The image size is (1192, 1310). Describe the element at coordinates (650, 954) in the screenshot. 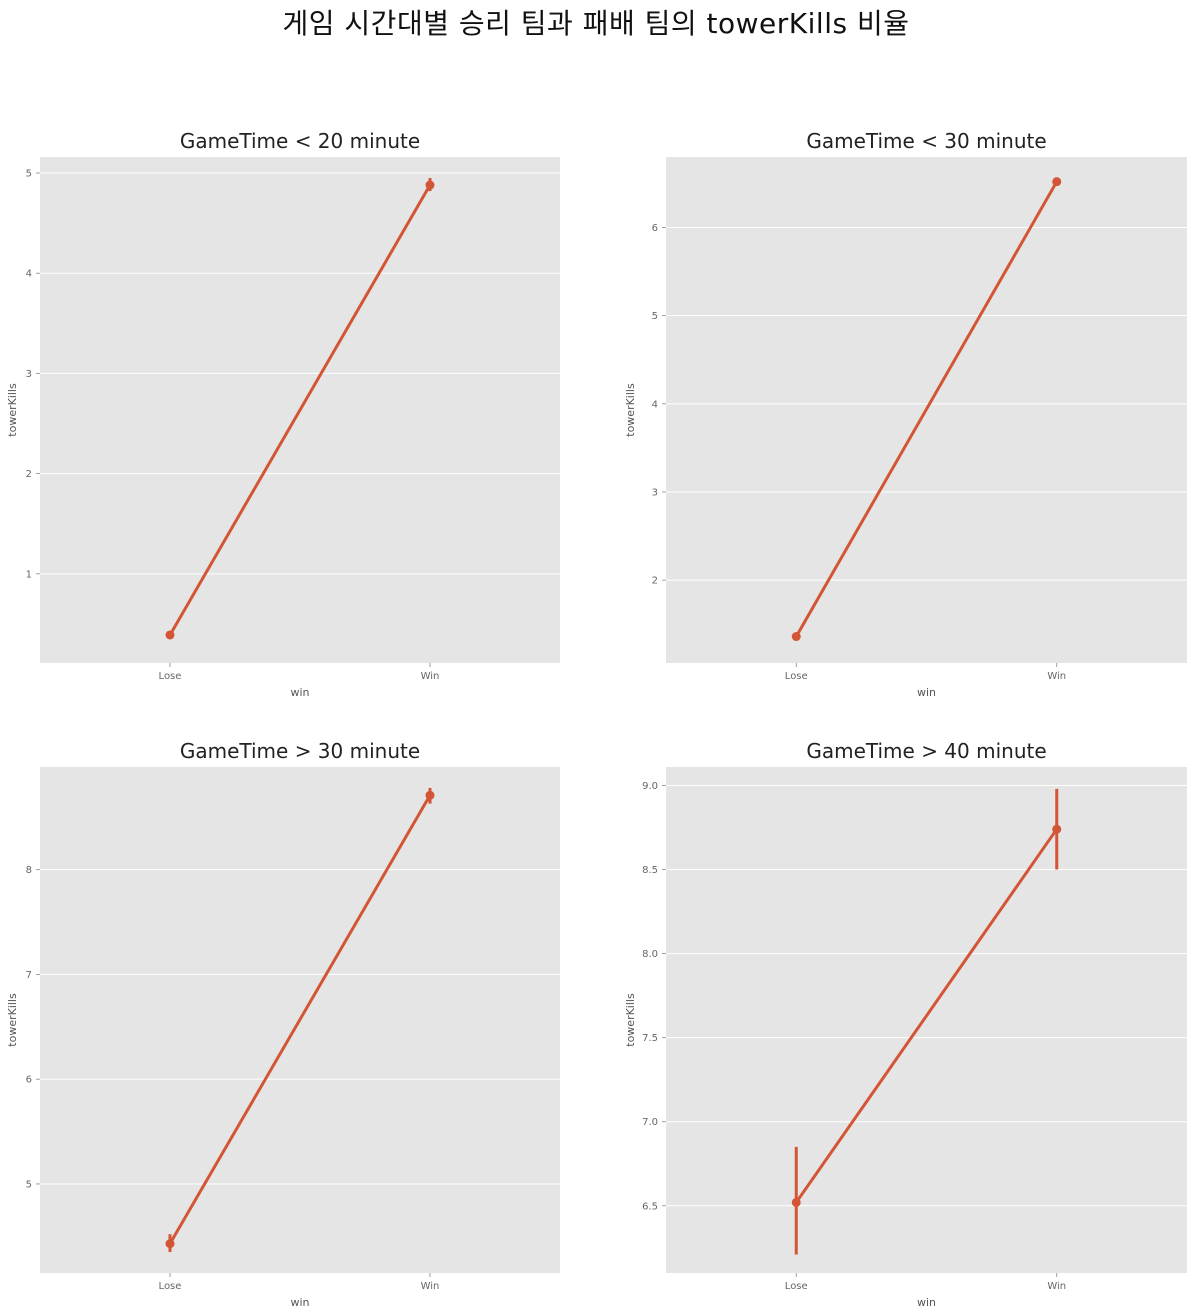

I see `y-tick-label: 8.0` at that location.